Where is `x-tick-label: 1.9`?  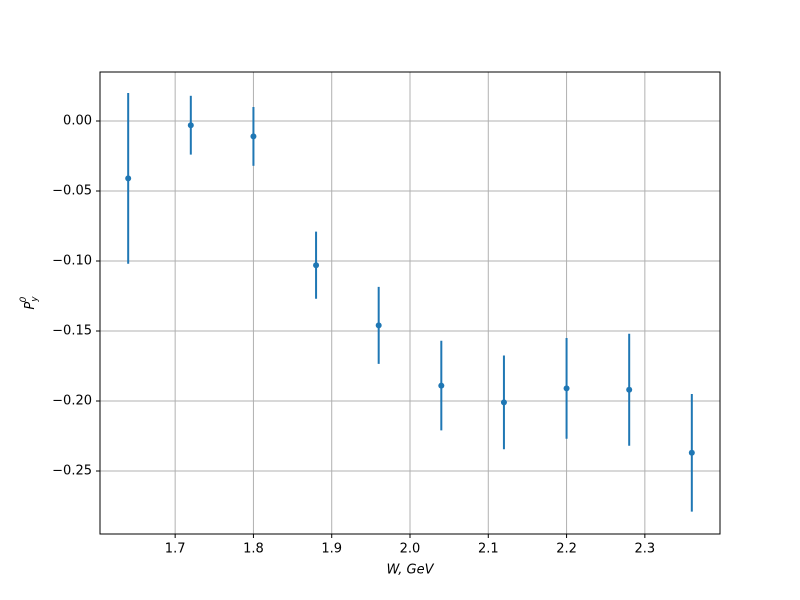
x-tick-label: 1.9 is located at coordinates (331, 549).